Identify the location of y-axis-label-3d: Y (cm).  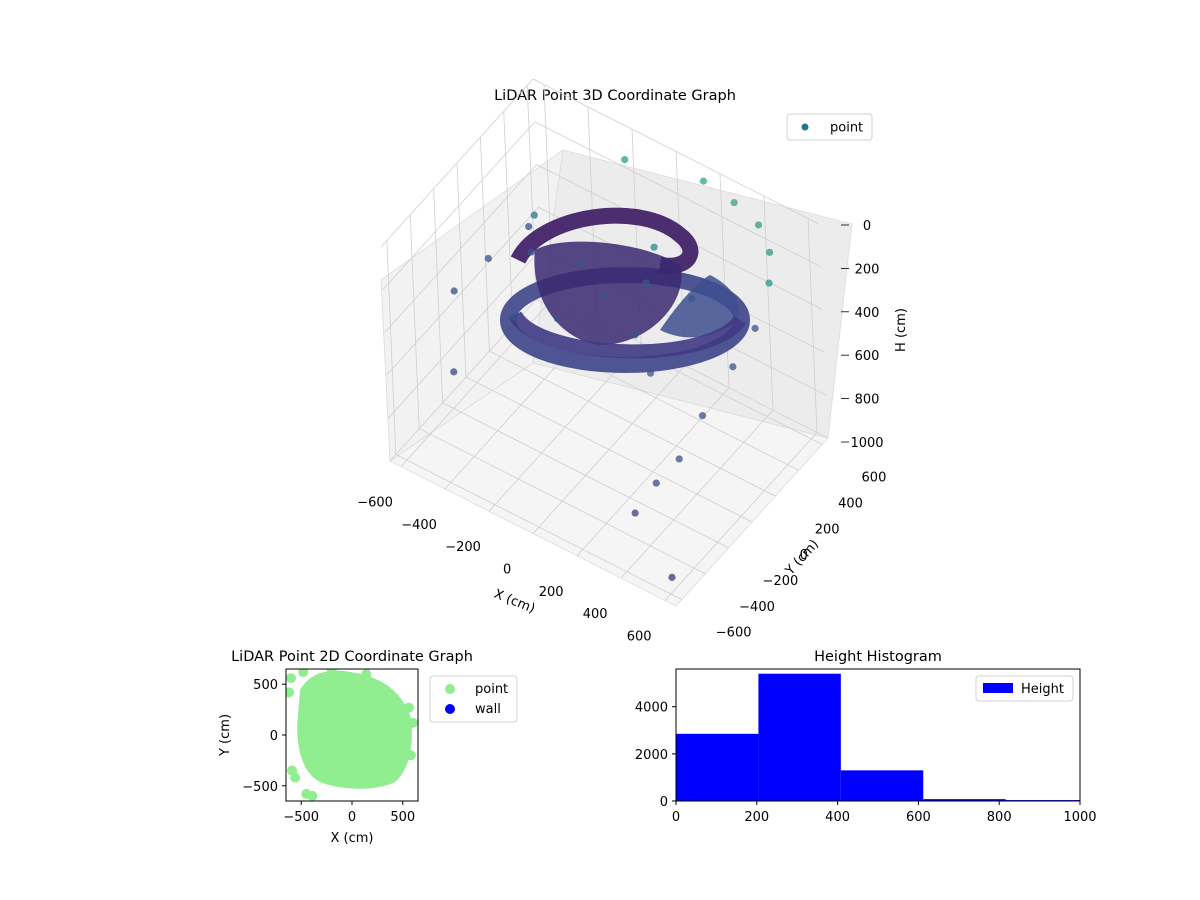
(802, 558).